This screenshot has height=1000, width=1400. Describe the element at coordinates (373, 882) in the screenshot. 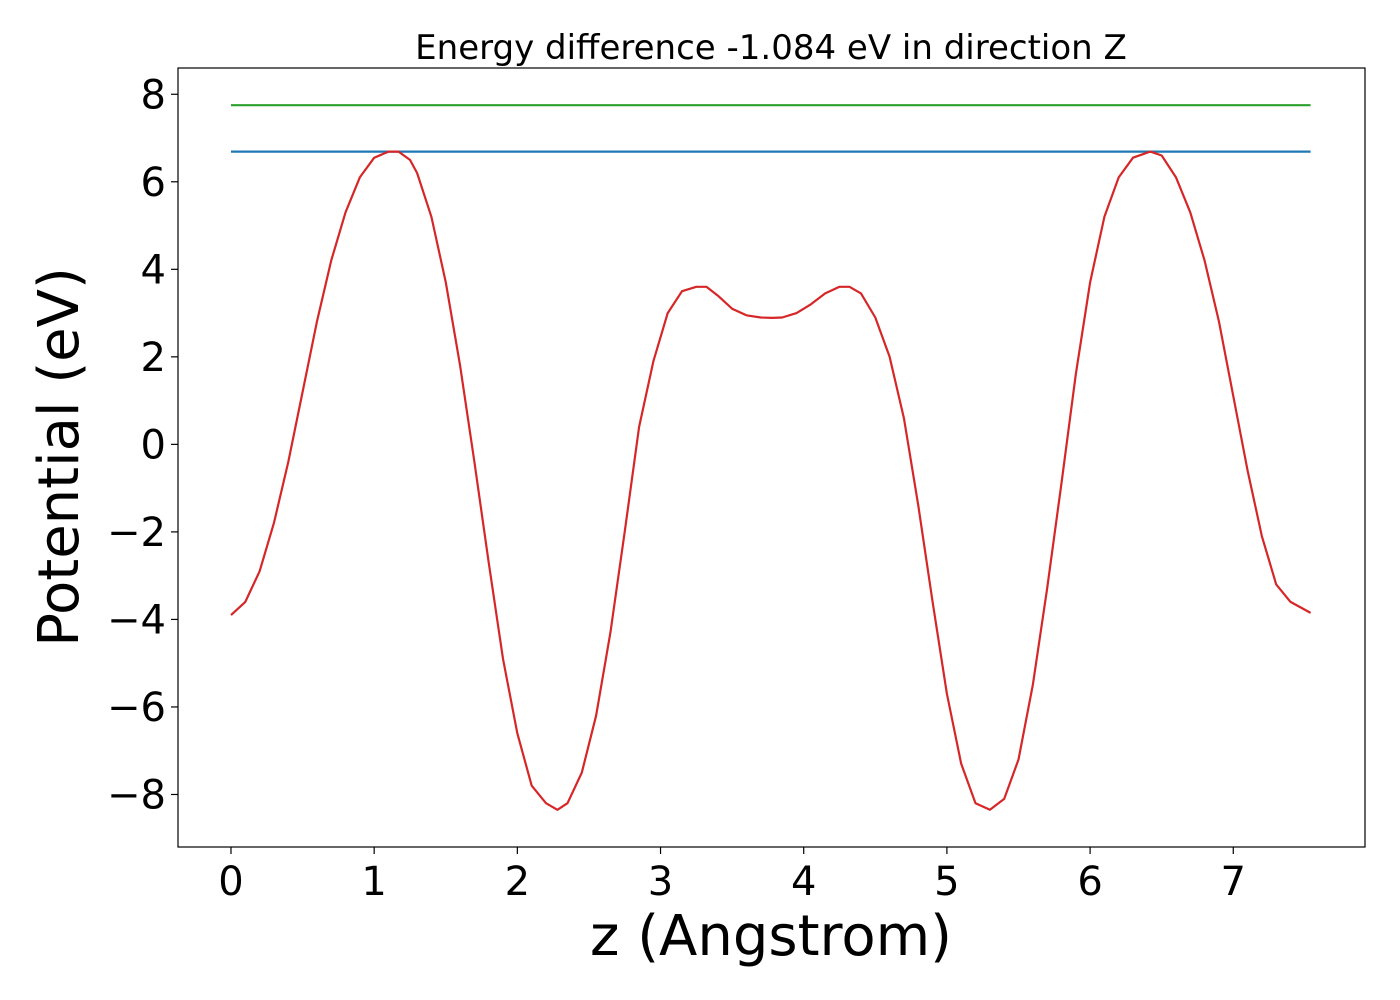

I see `x-tick-label: 1` at that location.